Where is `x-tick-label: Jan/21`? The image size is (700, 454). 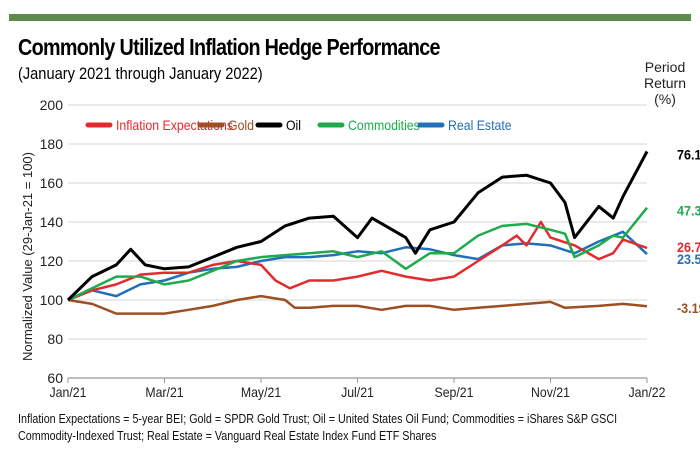
x-tick-label: Jan/21 is located at coordinates (68, 392).